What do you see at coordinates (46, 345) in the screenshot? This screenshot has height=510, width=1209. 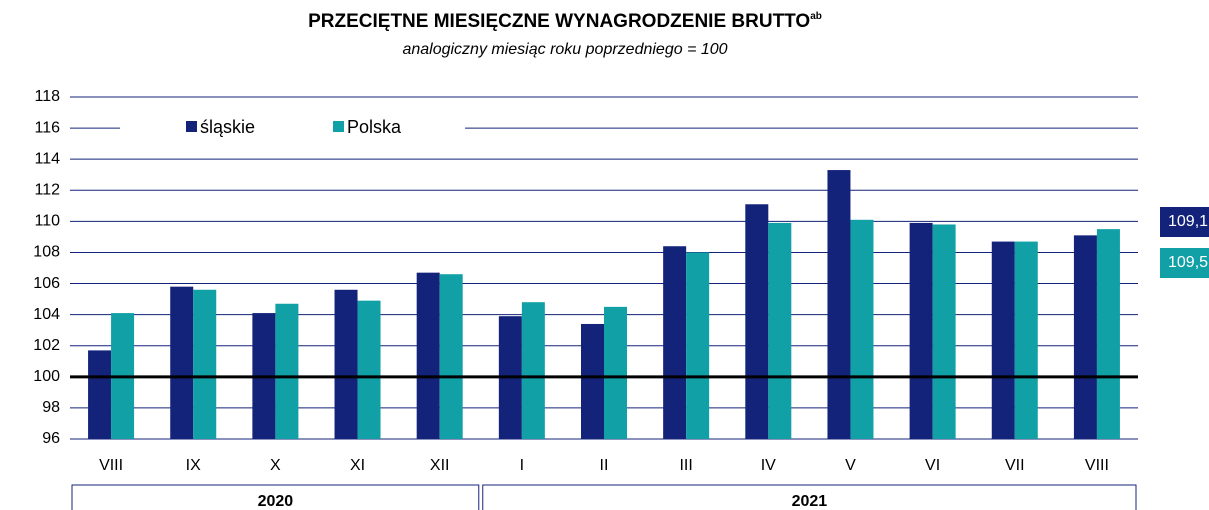 I see `y-tick-label: 102` at bounding box center [46, 345].